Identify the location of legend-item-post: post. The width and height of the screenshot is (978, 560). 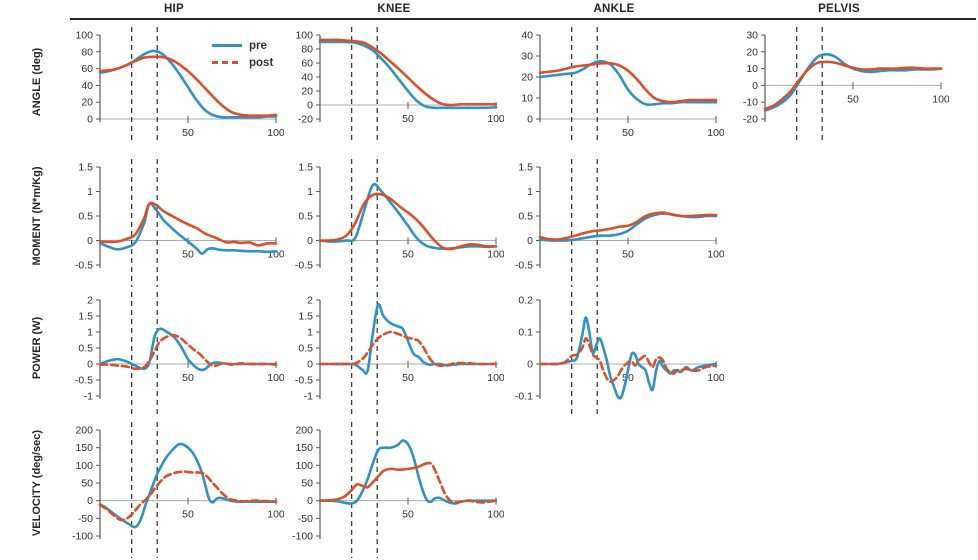
(242, 62).